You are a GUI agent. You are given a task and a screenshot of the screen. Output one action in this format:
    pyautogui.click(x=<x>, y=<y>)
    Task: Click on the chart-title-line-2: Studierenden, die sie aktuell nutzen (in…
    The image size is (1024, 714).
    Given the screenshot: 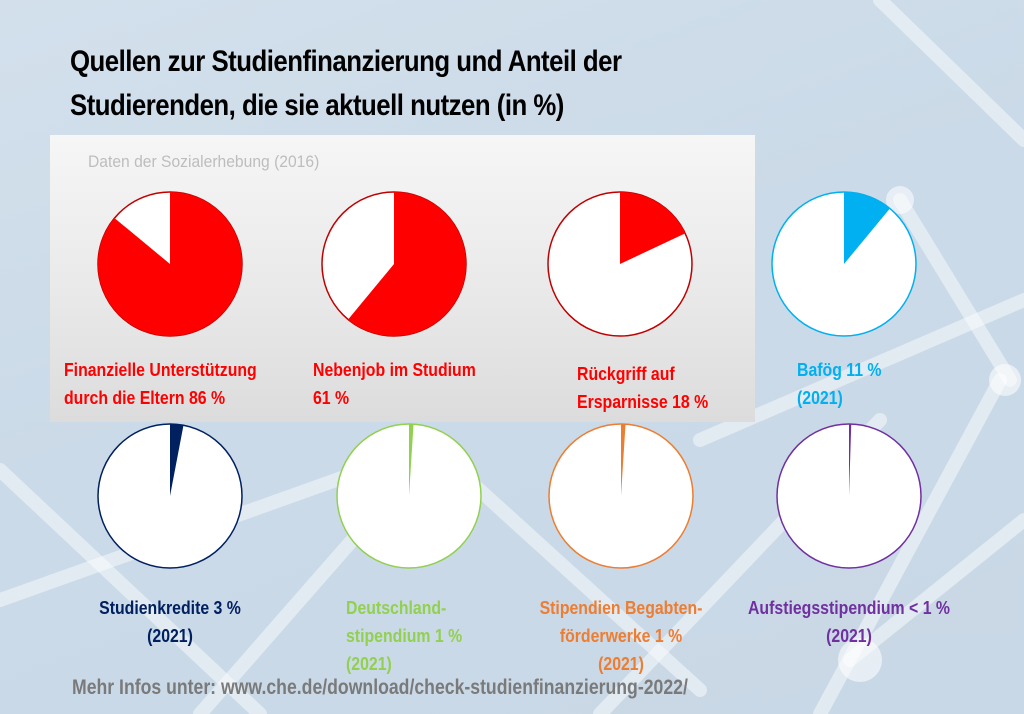 What is the action you would take?
    pyautogui.click(x=317, y=105)
    